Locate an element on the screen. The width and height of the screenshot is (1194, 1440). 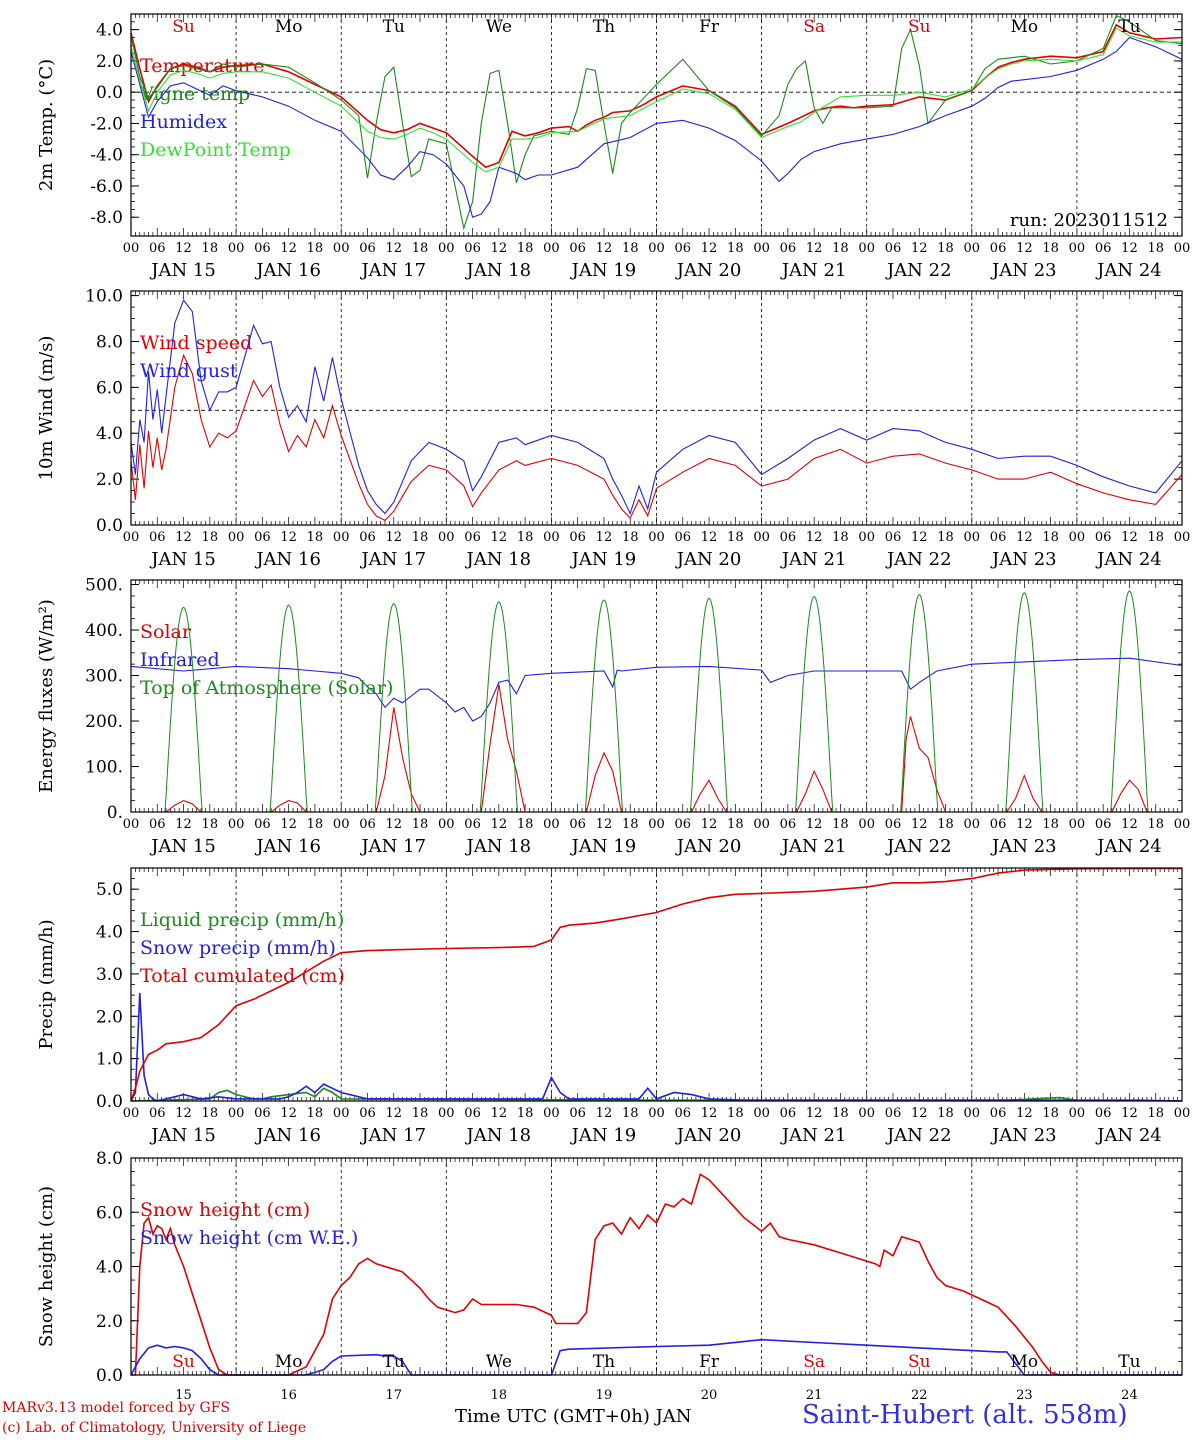
y-axis-label: Energy fluxes (W/m²) is located at coordinates (46, 696).